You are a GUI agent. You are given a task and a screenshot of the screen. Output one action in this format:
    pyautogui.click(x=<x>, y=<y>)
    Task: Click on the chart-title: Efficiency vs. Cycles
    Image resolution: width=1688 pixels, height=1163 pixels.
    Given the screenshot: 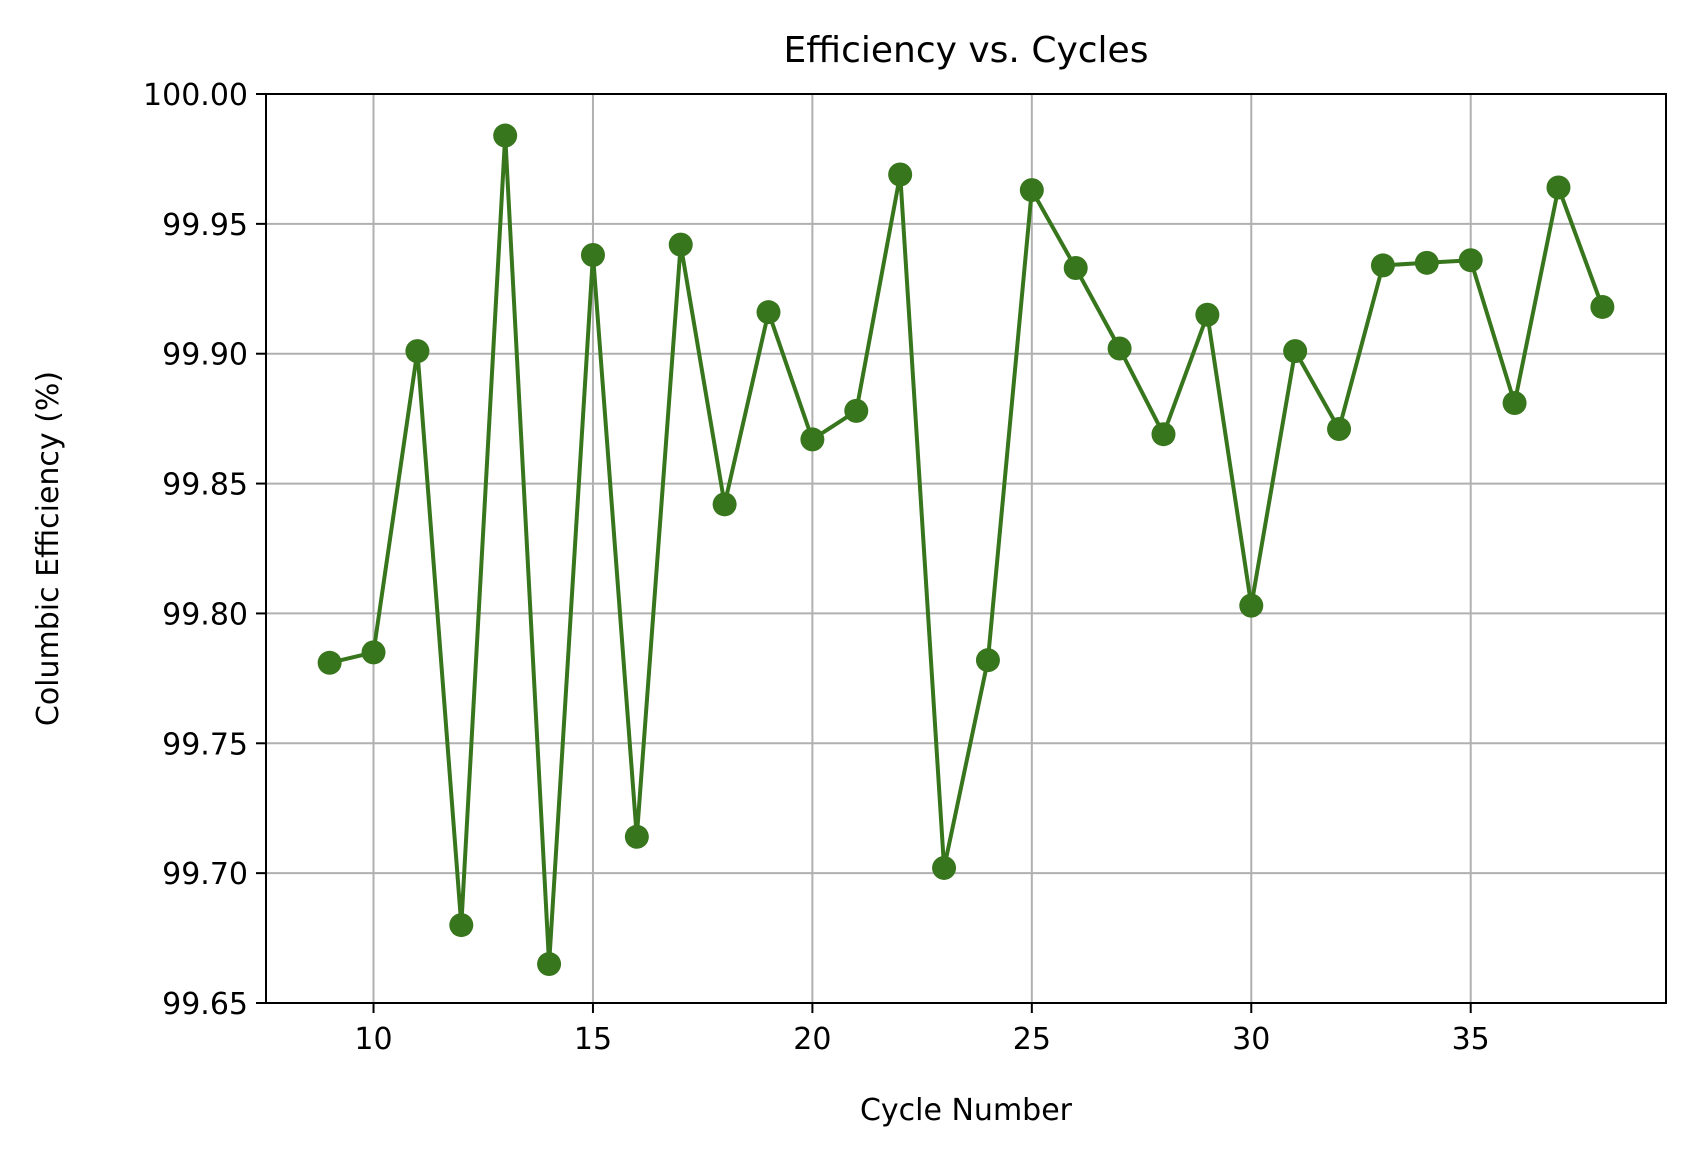 What is the action you would take?
    pyautogui.click(x=966, y=50)
    